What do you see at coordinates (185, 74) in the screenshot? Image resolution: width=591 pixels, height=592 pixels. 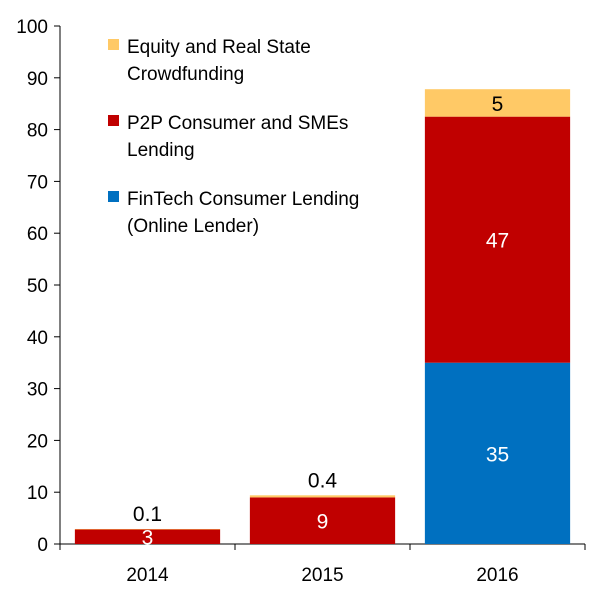 I see `legend-label: Crowdfunding` at bounding box center [185, 74].